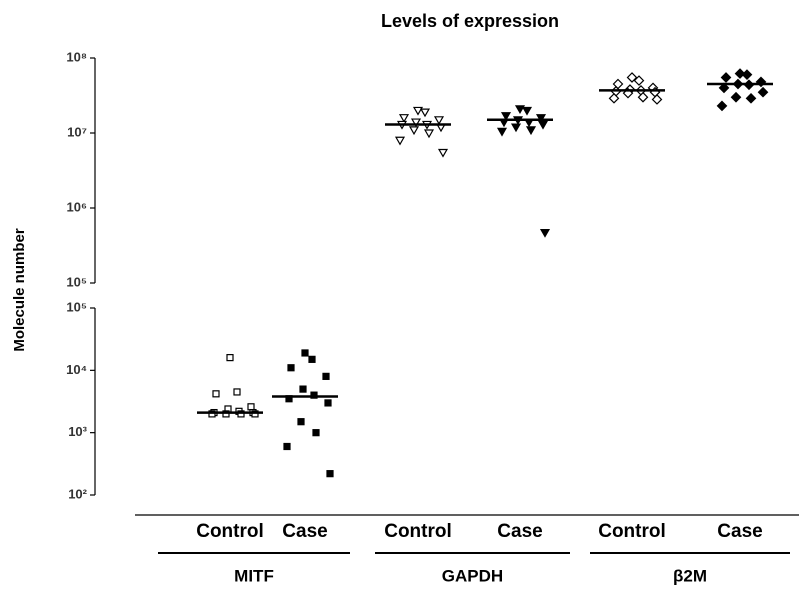 This screenshot has width=799, height=592. Describe the element at coordinates (76, 56) in the screenshot. I see `y-tick-label: 10⁸` at that location.